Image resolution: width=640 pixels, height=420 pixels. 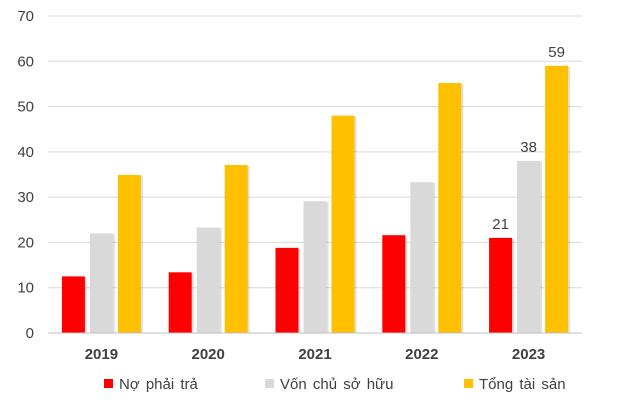 What do you see at coordinates (25, 61) in the screenshot?
I see `y-tick-label: 60` at bounding box center [25, 61].